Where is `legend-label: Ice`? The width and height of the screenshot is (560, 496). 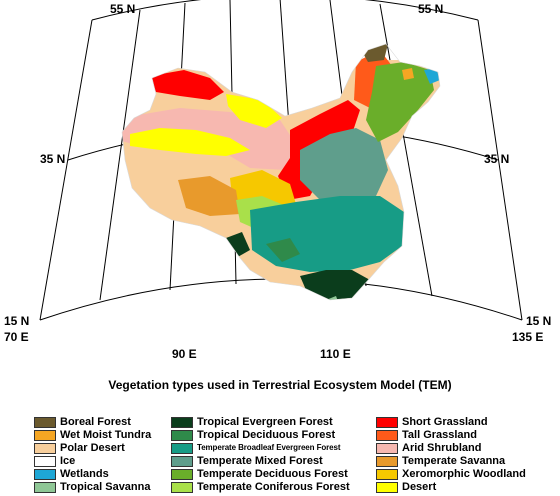
legend-label: Ice is located at coordinates (68, 461).